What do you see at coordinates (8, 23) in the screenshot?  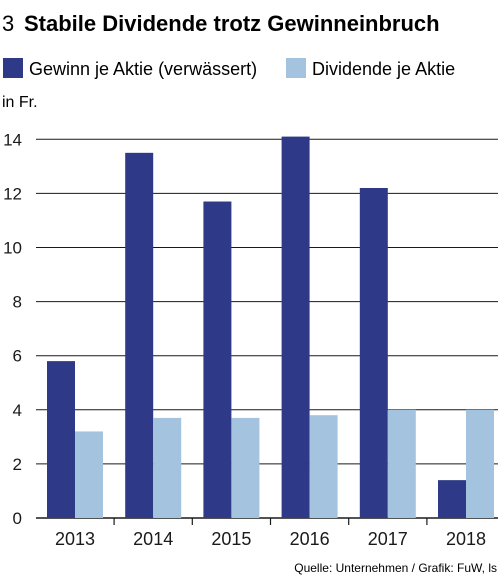 I see `figure-number: 3` at bounding box center [8, 23].